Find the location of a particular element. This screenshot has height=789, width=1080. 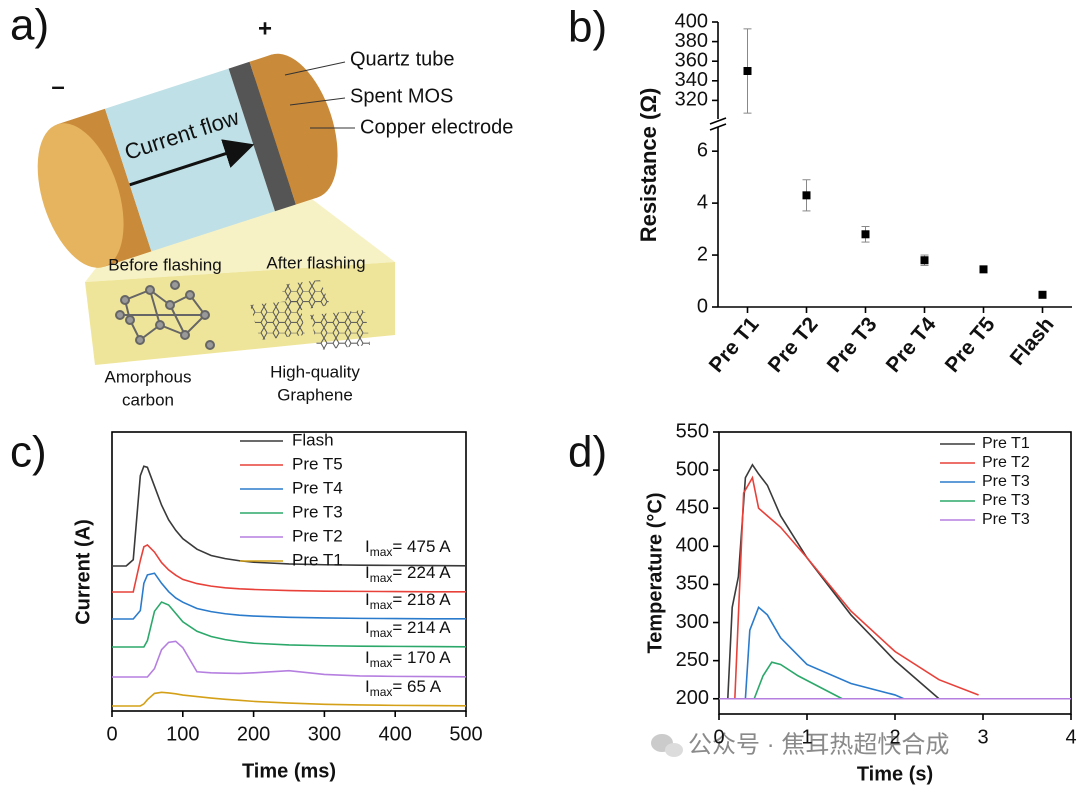

x-axis-label: Time (s) is located at coordinates (895, 774).